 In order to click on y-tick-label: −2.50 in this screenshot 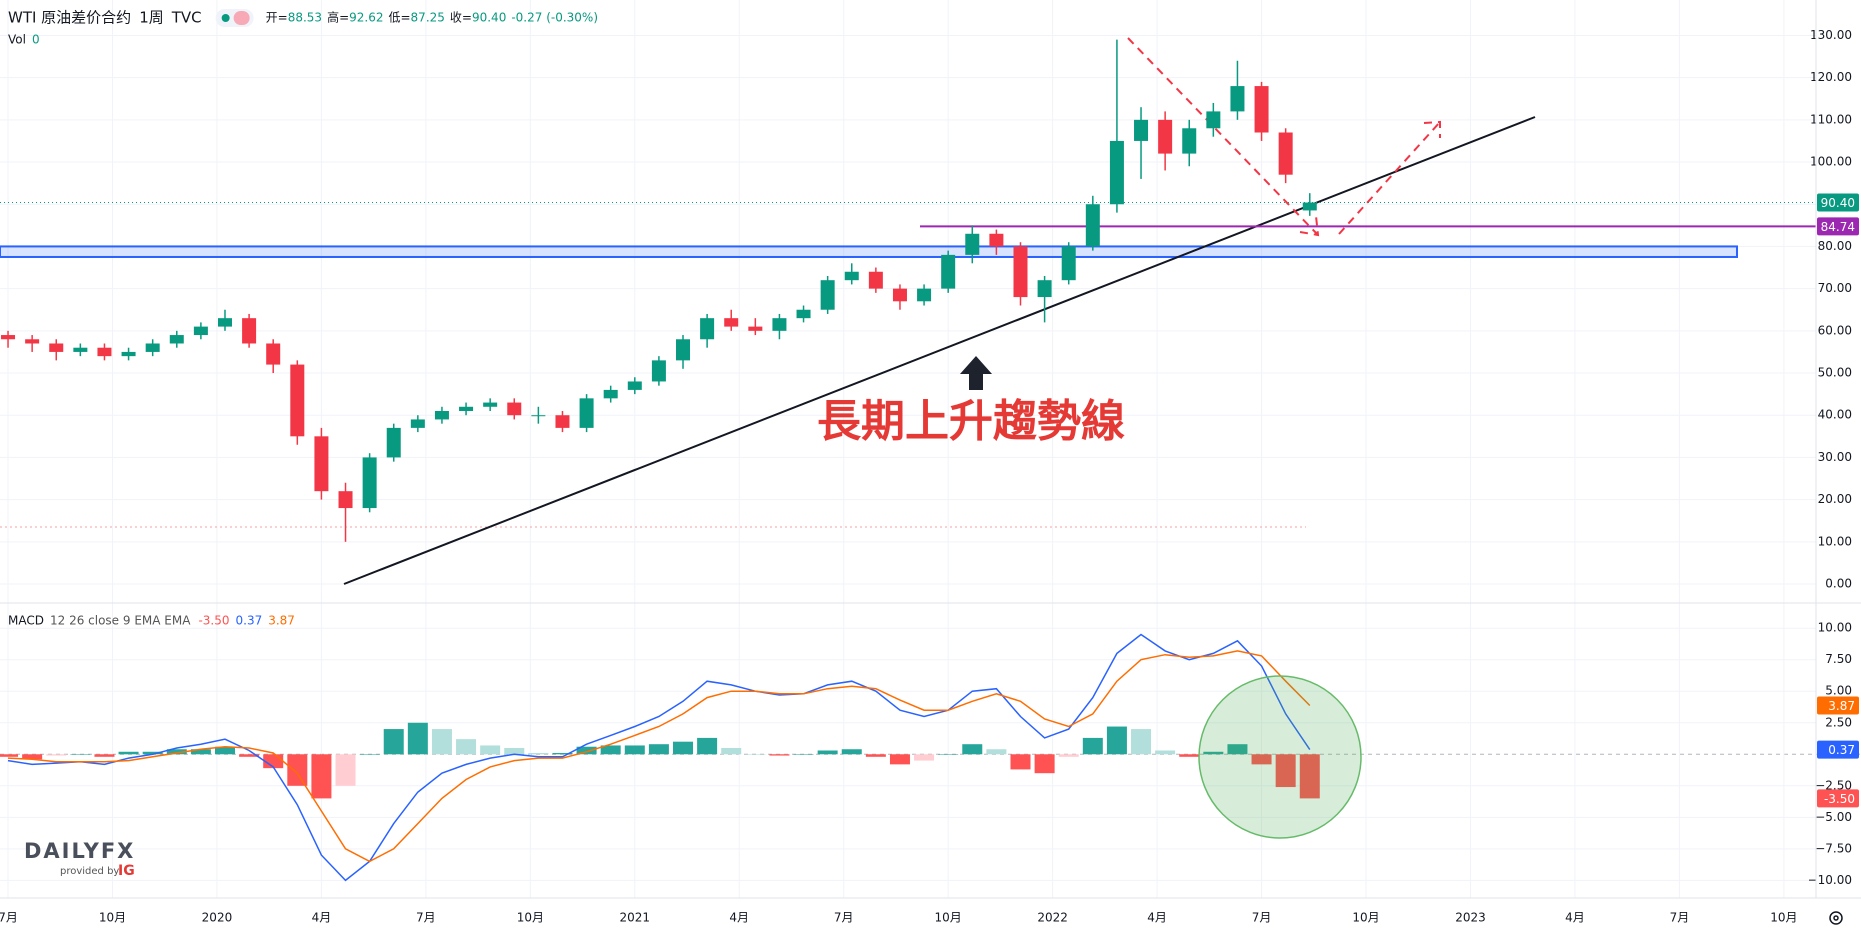, I will do `click(1833, 785)`.